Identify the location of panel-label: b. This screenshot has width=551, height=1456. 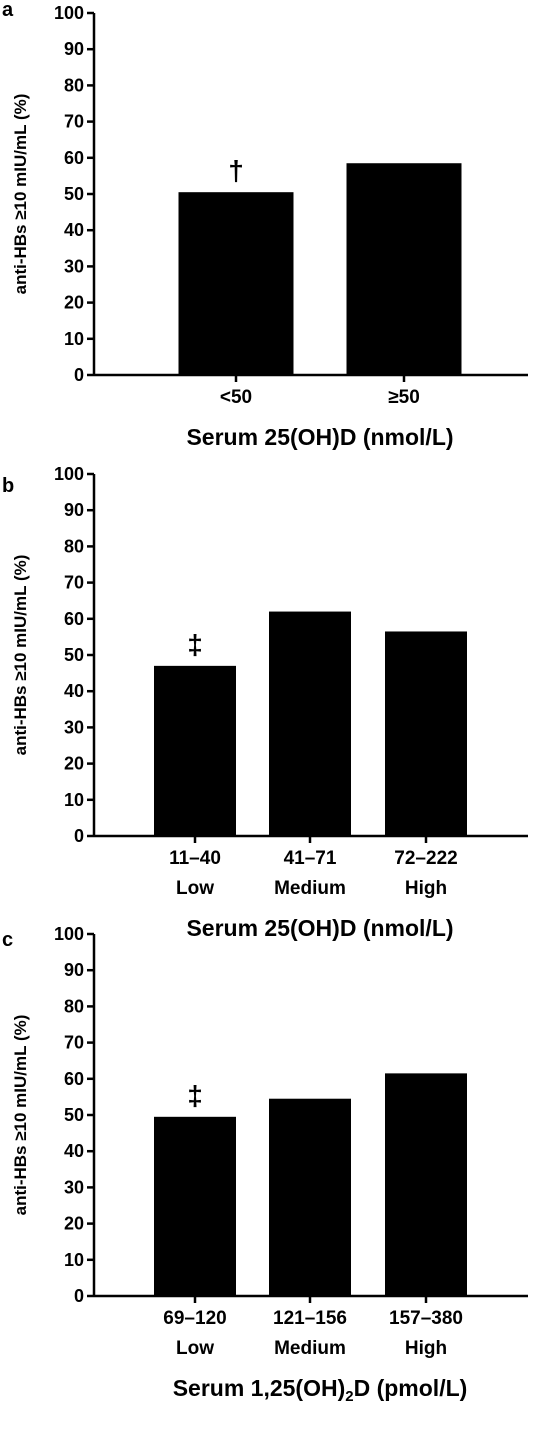
(8, 486).